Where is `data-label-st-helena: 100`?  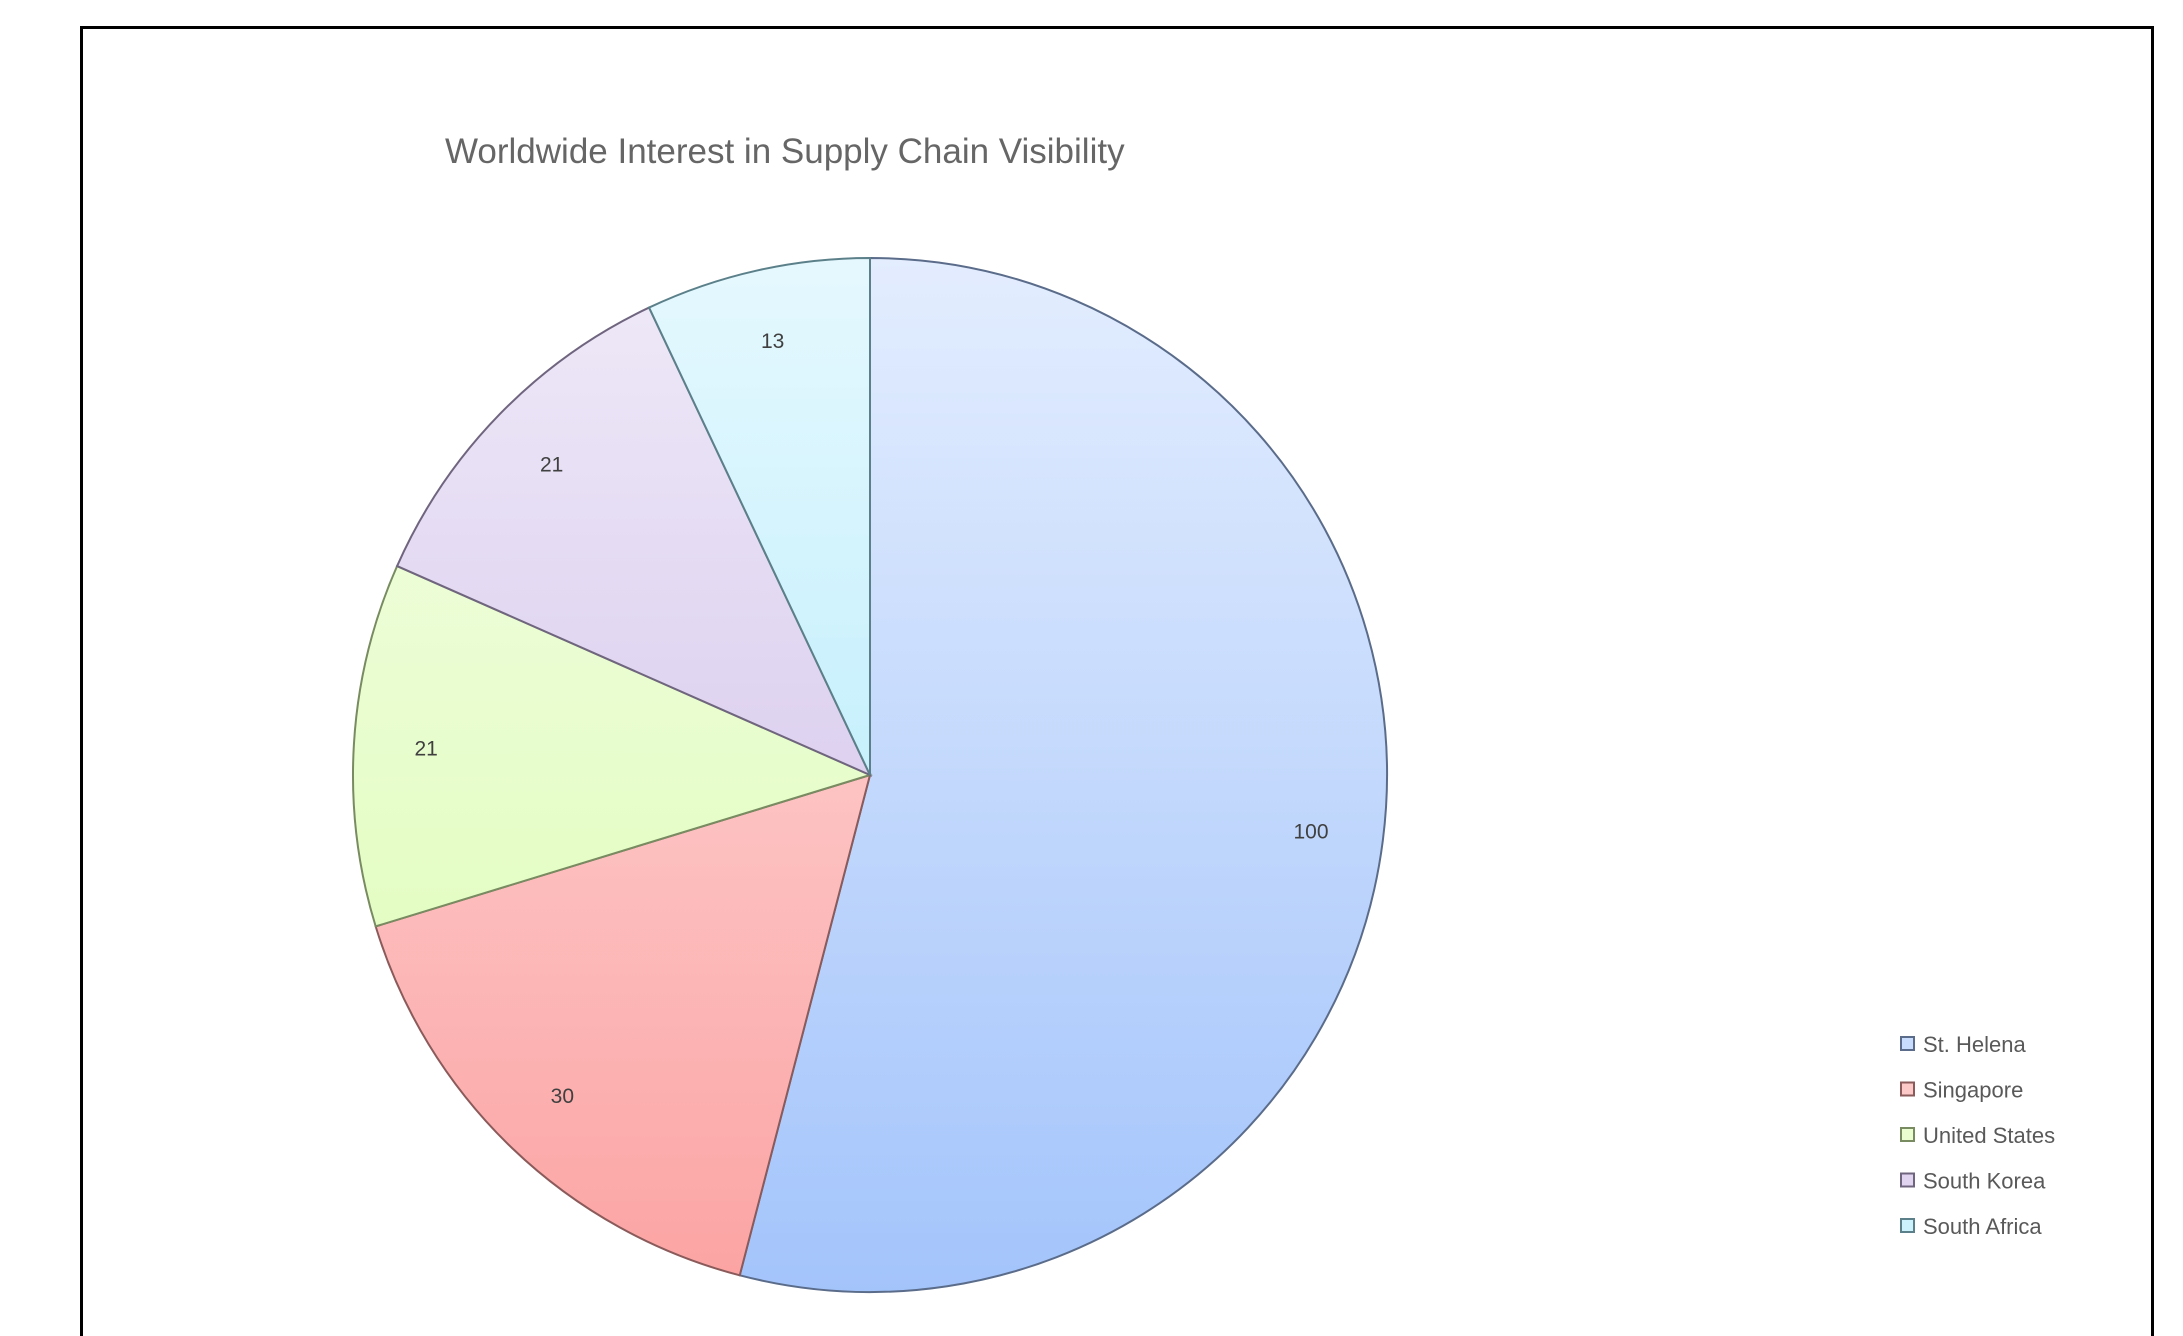
data-label-st-helena: 100 is located at coordinates (1310, 831).